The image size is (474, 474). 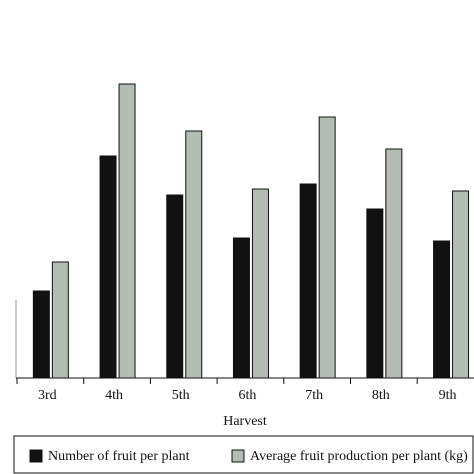 I want to click on legend, so click(x=243, y=454).